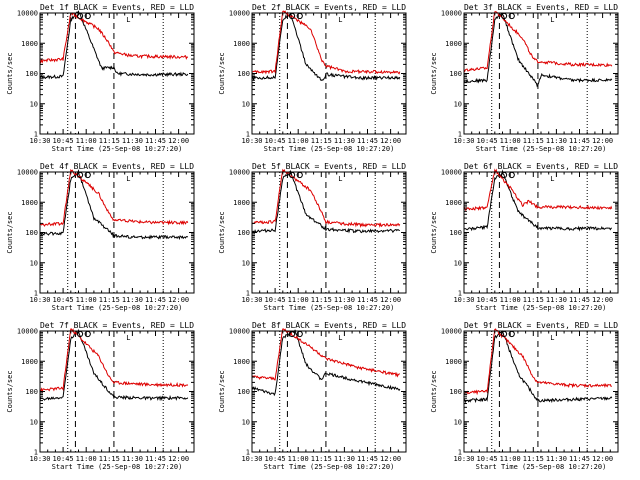  I want to click on panel-title: Det 9f BLACK = Events, RED = LLD, so click(541, 325).